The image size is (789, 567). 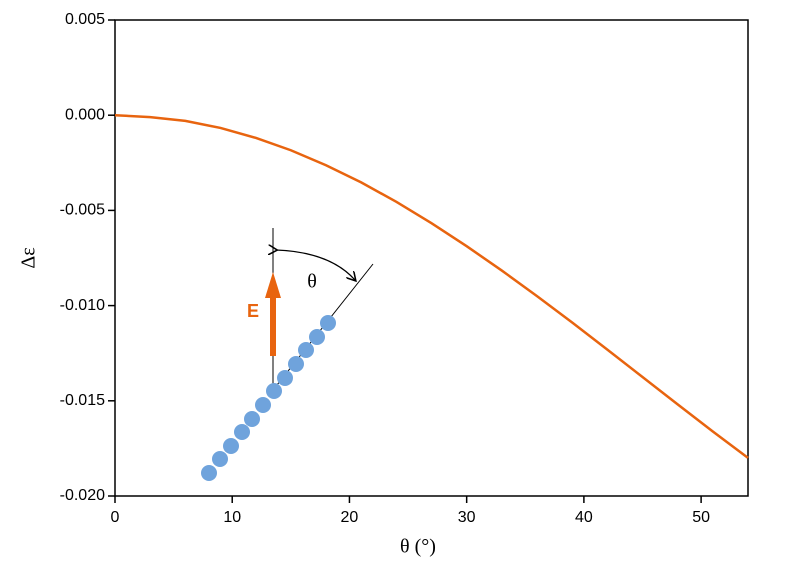 I want to click on x-tick-label: 30, so click(x=467, y=517).